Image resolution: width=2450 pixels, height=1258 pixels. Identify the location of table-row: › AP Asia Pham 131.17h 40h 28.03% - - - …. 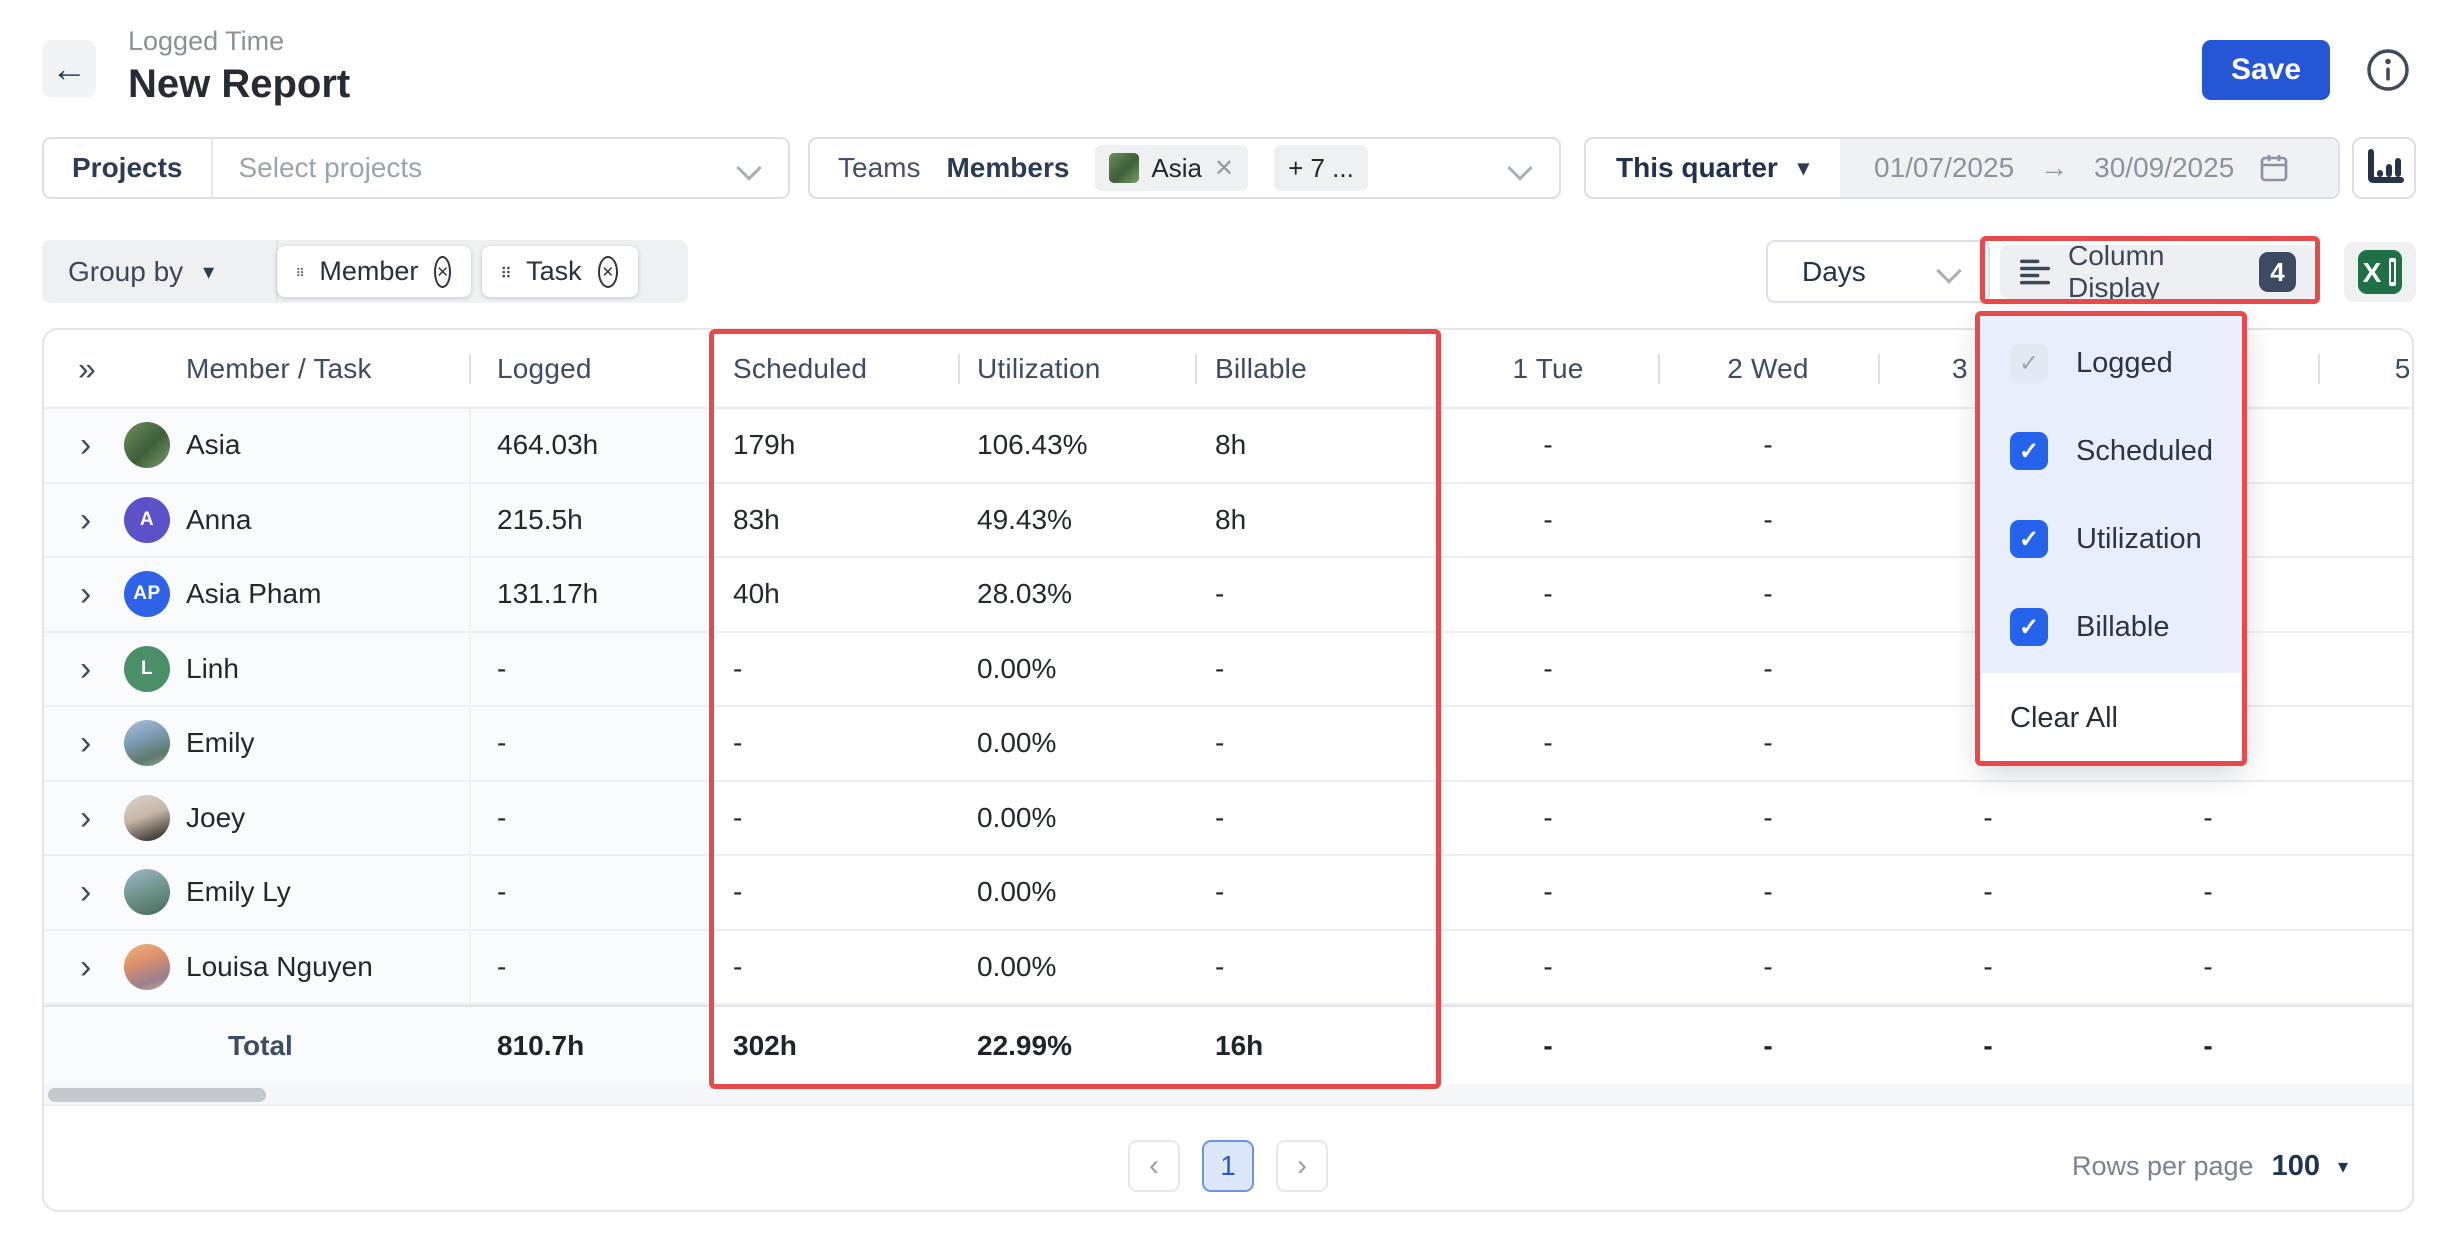
(1228, 595).